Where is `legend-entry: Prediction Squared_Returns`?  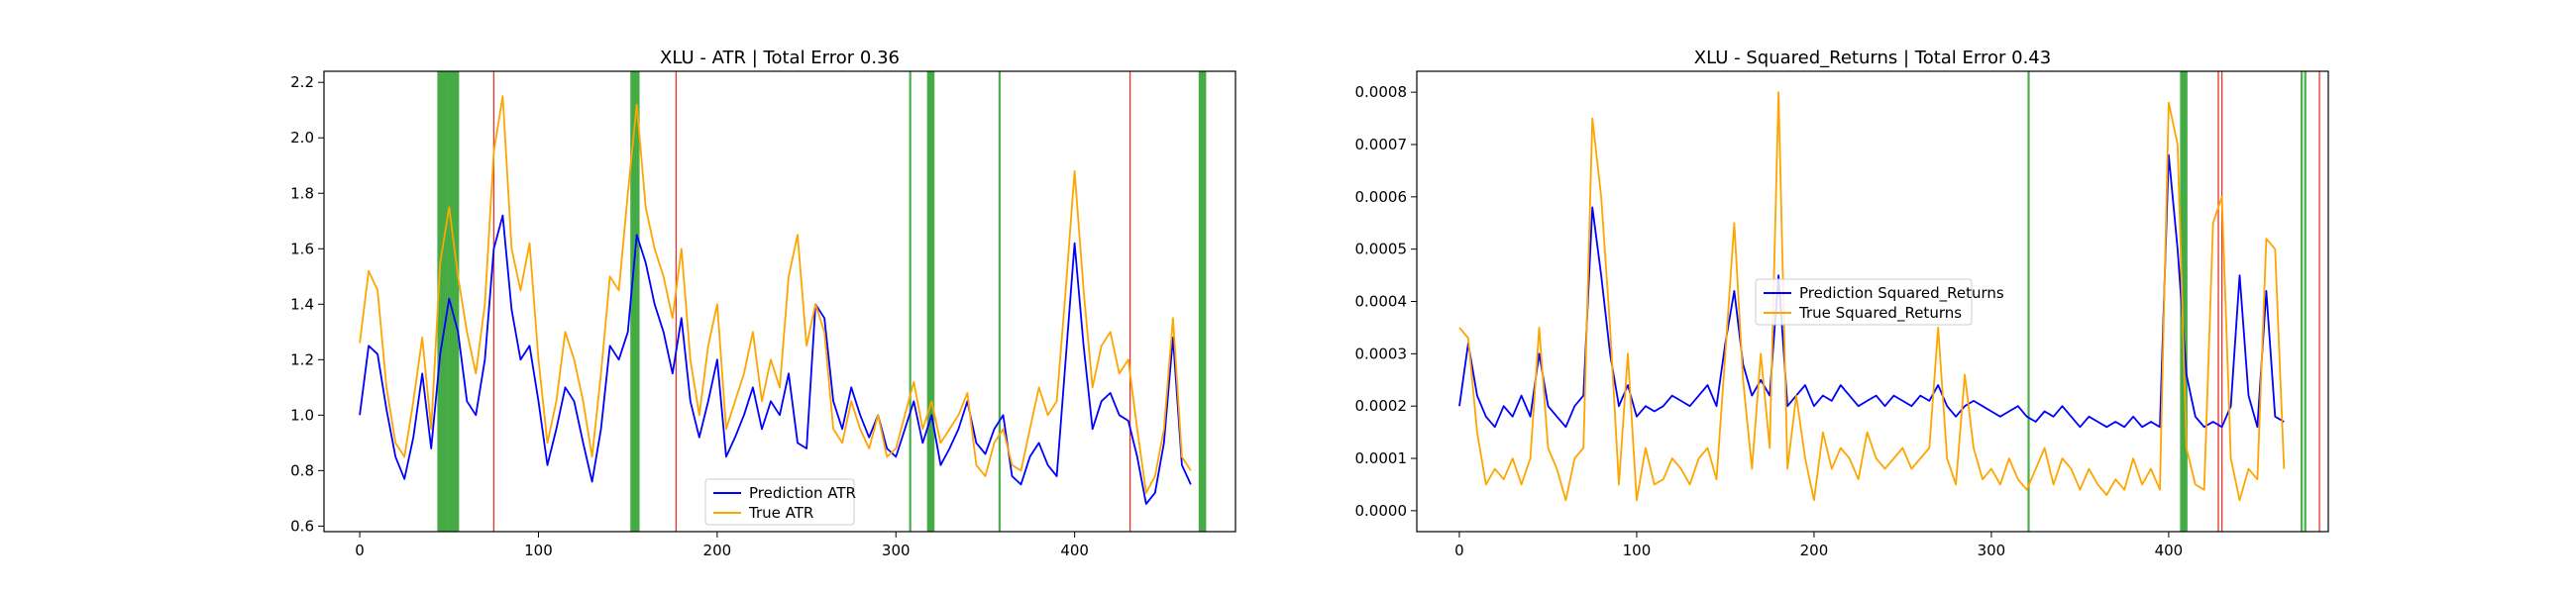
legend-entry: Prediction Squared_Returns is located at coordinates (1901, 293).